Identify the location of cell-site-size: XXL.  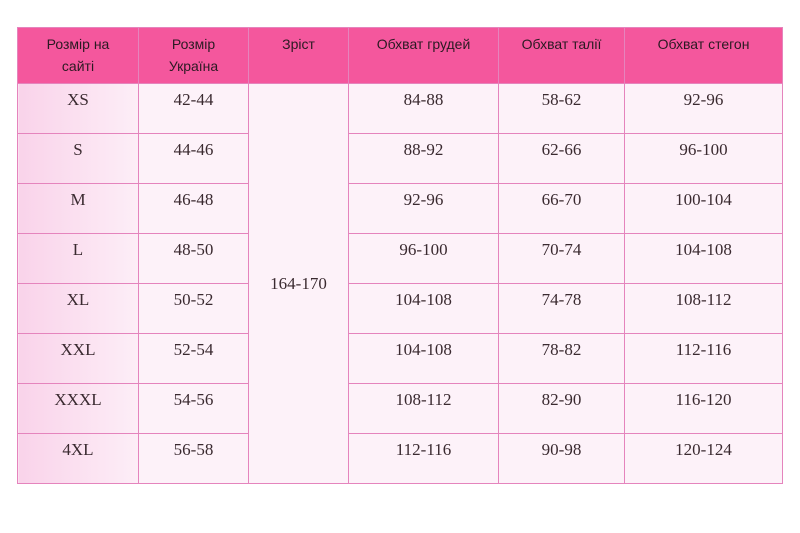
(78, 358).